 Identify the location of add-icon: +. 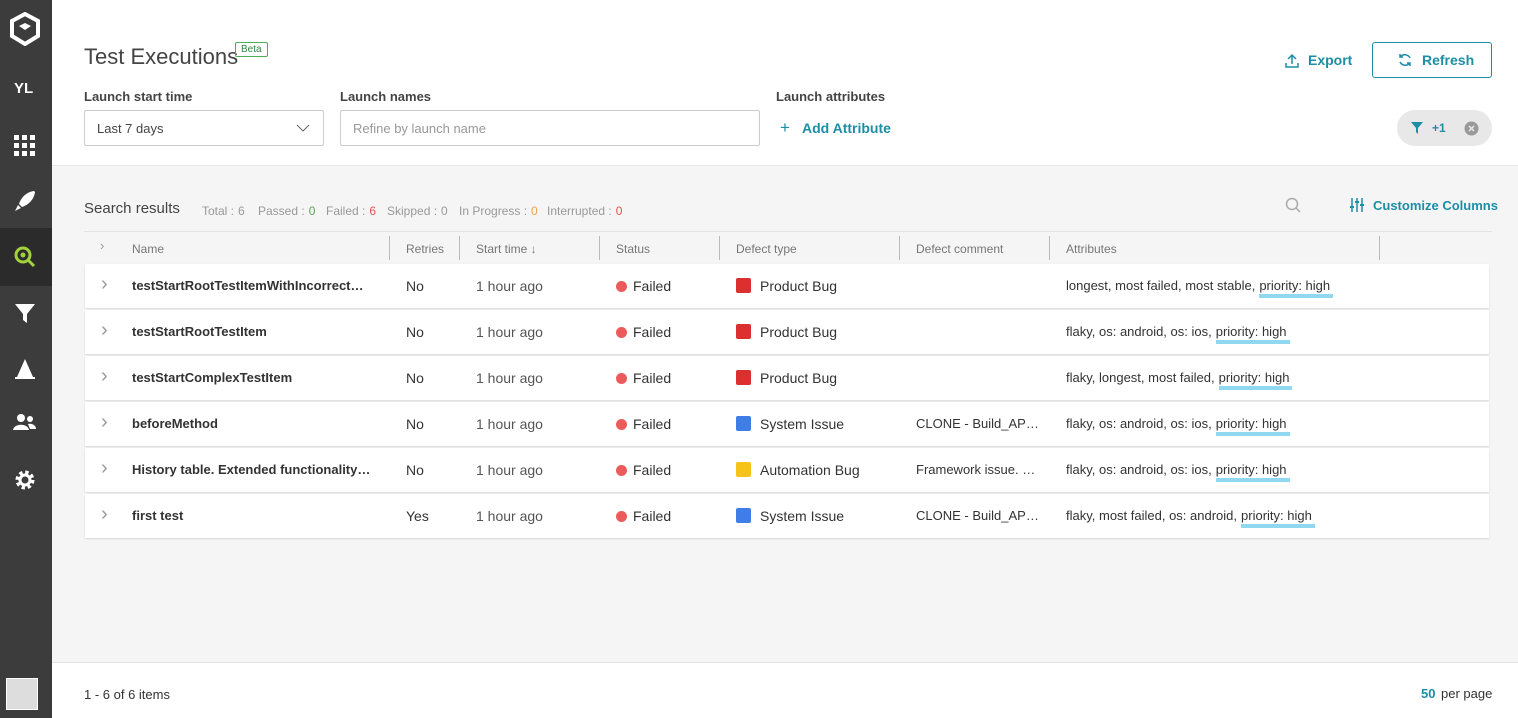
(785, 127).